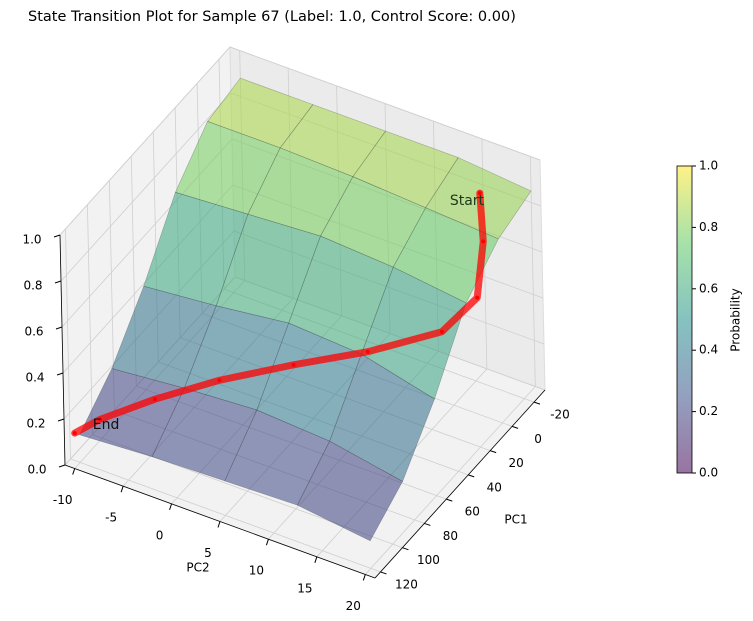 The height and width of the screenshot is (621, 753). What do you see at coordinates (467, 201) in the screenshot?
I see `start-label: Start` at bounding box center [467, 201].